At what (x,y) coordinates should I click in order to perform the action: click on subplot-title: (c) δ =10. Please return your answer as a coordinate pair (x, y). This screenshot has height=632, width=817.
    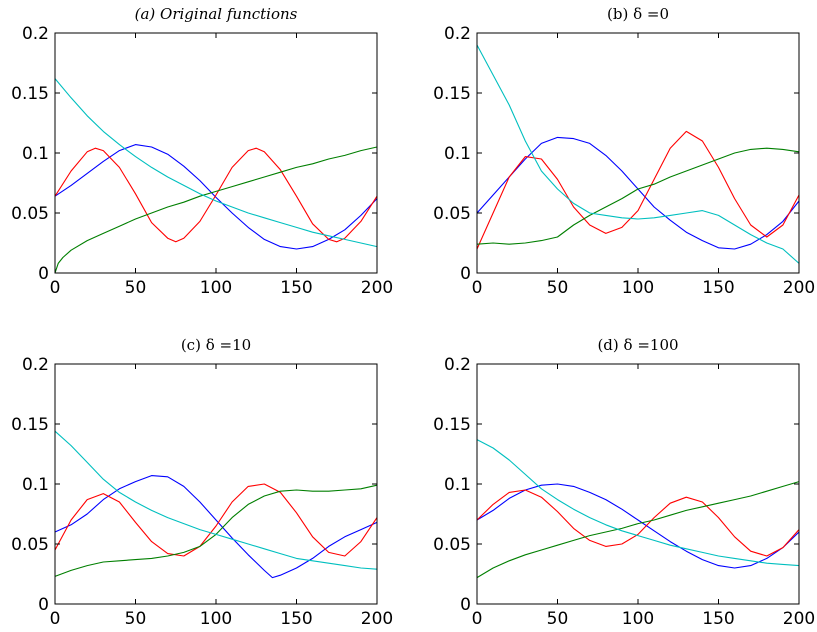
    Looking at the image, I should click on (216, 345).